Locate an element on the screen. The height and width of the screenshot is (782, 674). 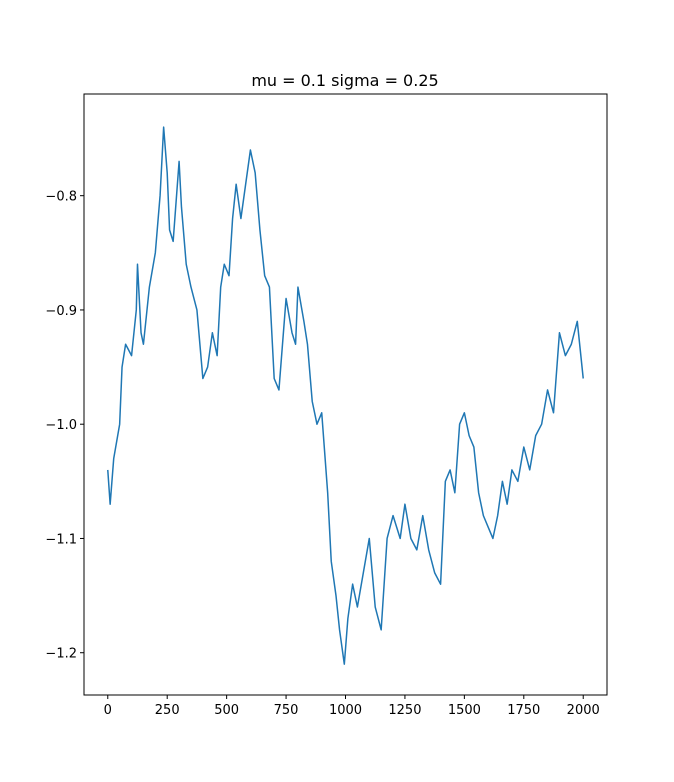
x-tick-label: 750 is located at coordinates (286, 710).